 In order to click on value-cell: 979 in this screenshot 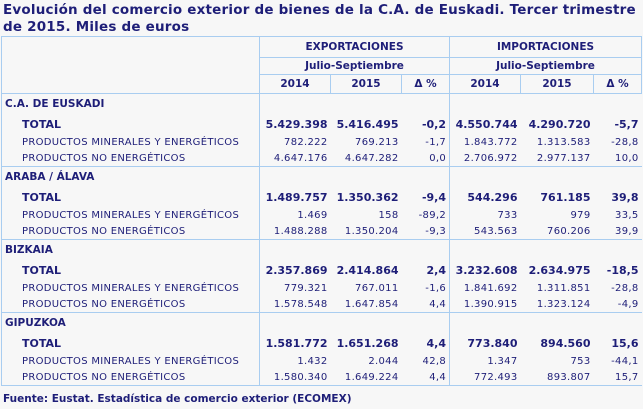, I will do `click(580, 215)`.